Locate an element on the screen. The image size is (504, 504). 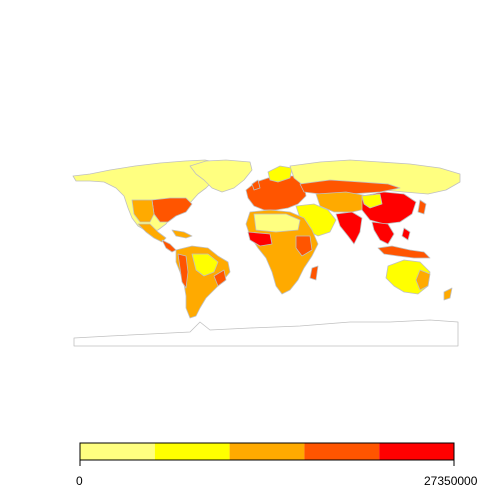
region-east-africa is located at coordinates (304, 246).